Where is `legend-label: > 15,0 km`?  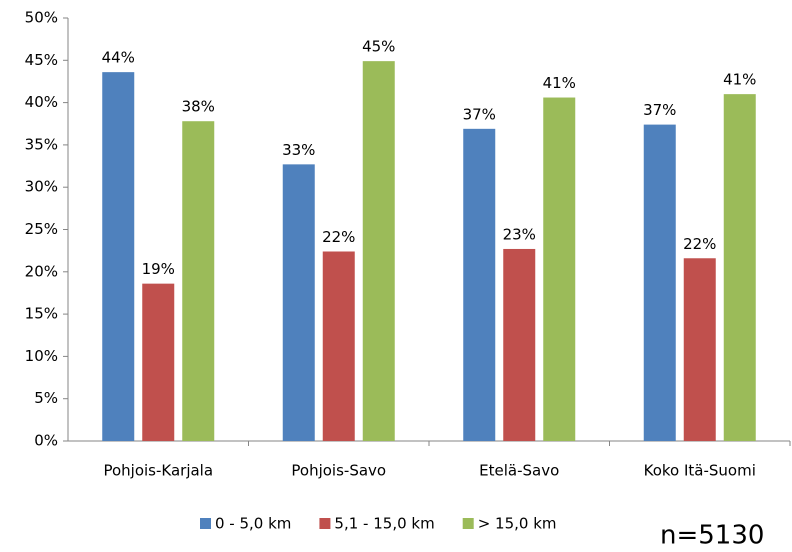 legend-label: > 15,0 km is located at coordinates (517, 524).